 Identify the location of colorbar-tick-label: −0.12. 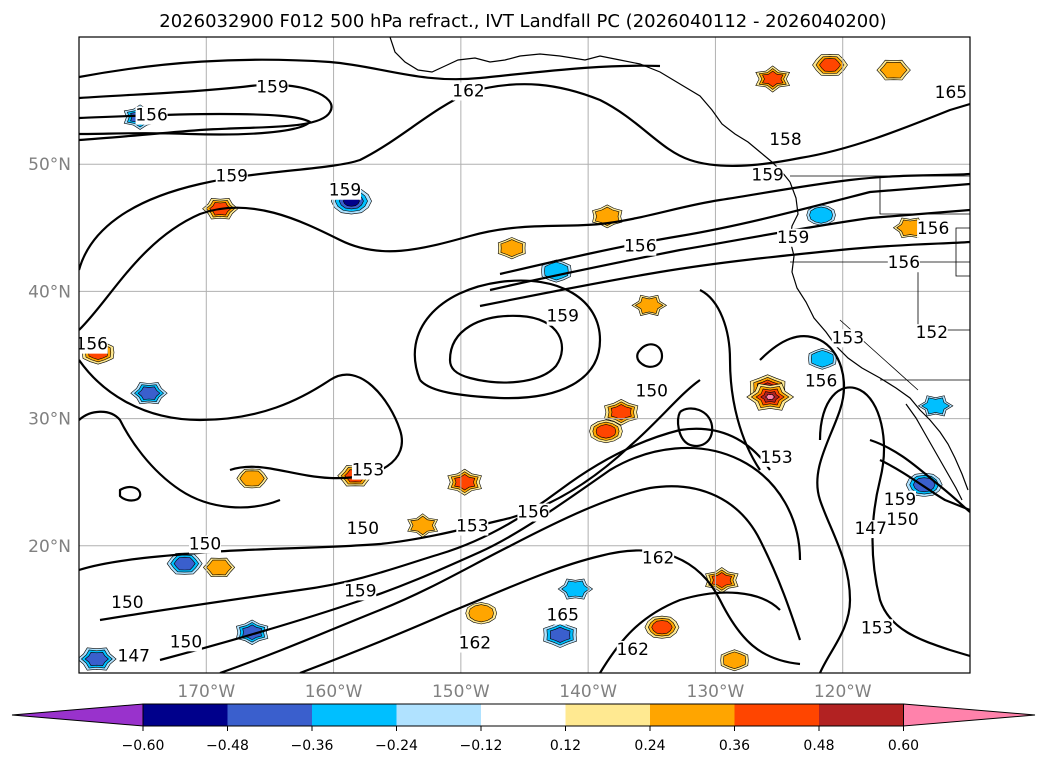
(481, 746).